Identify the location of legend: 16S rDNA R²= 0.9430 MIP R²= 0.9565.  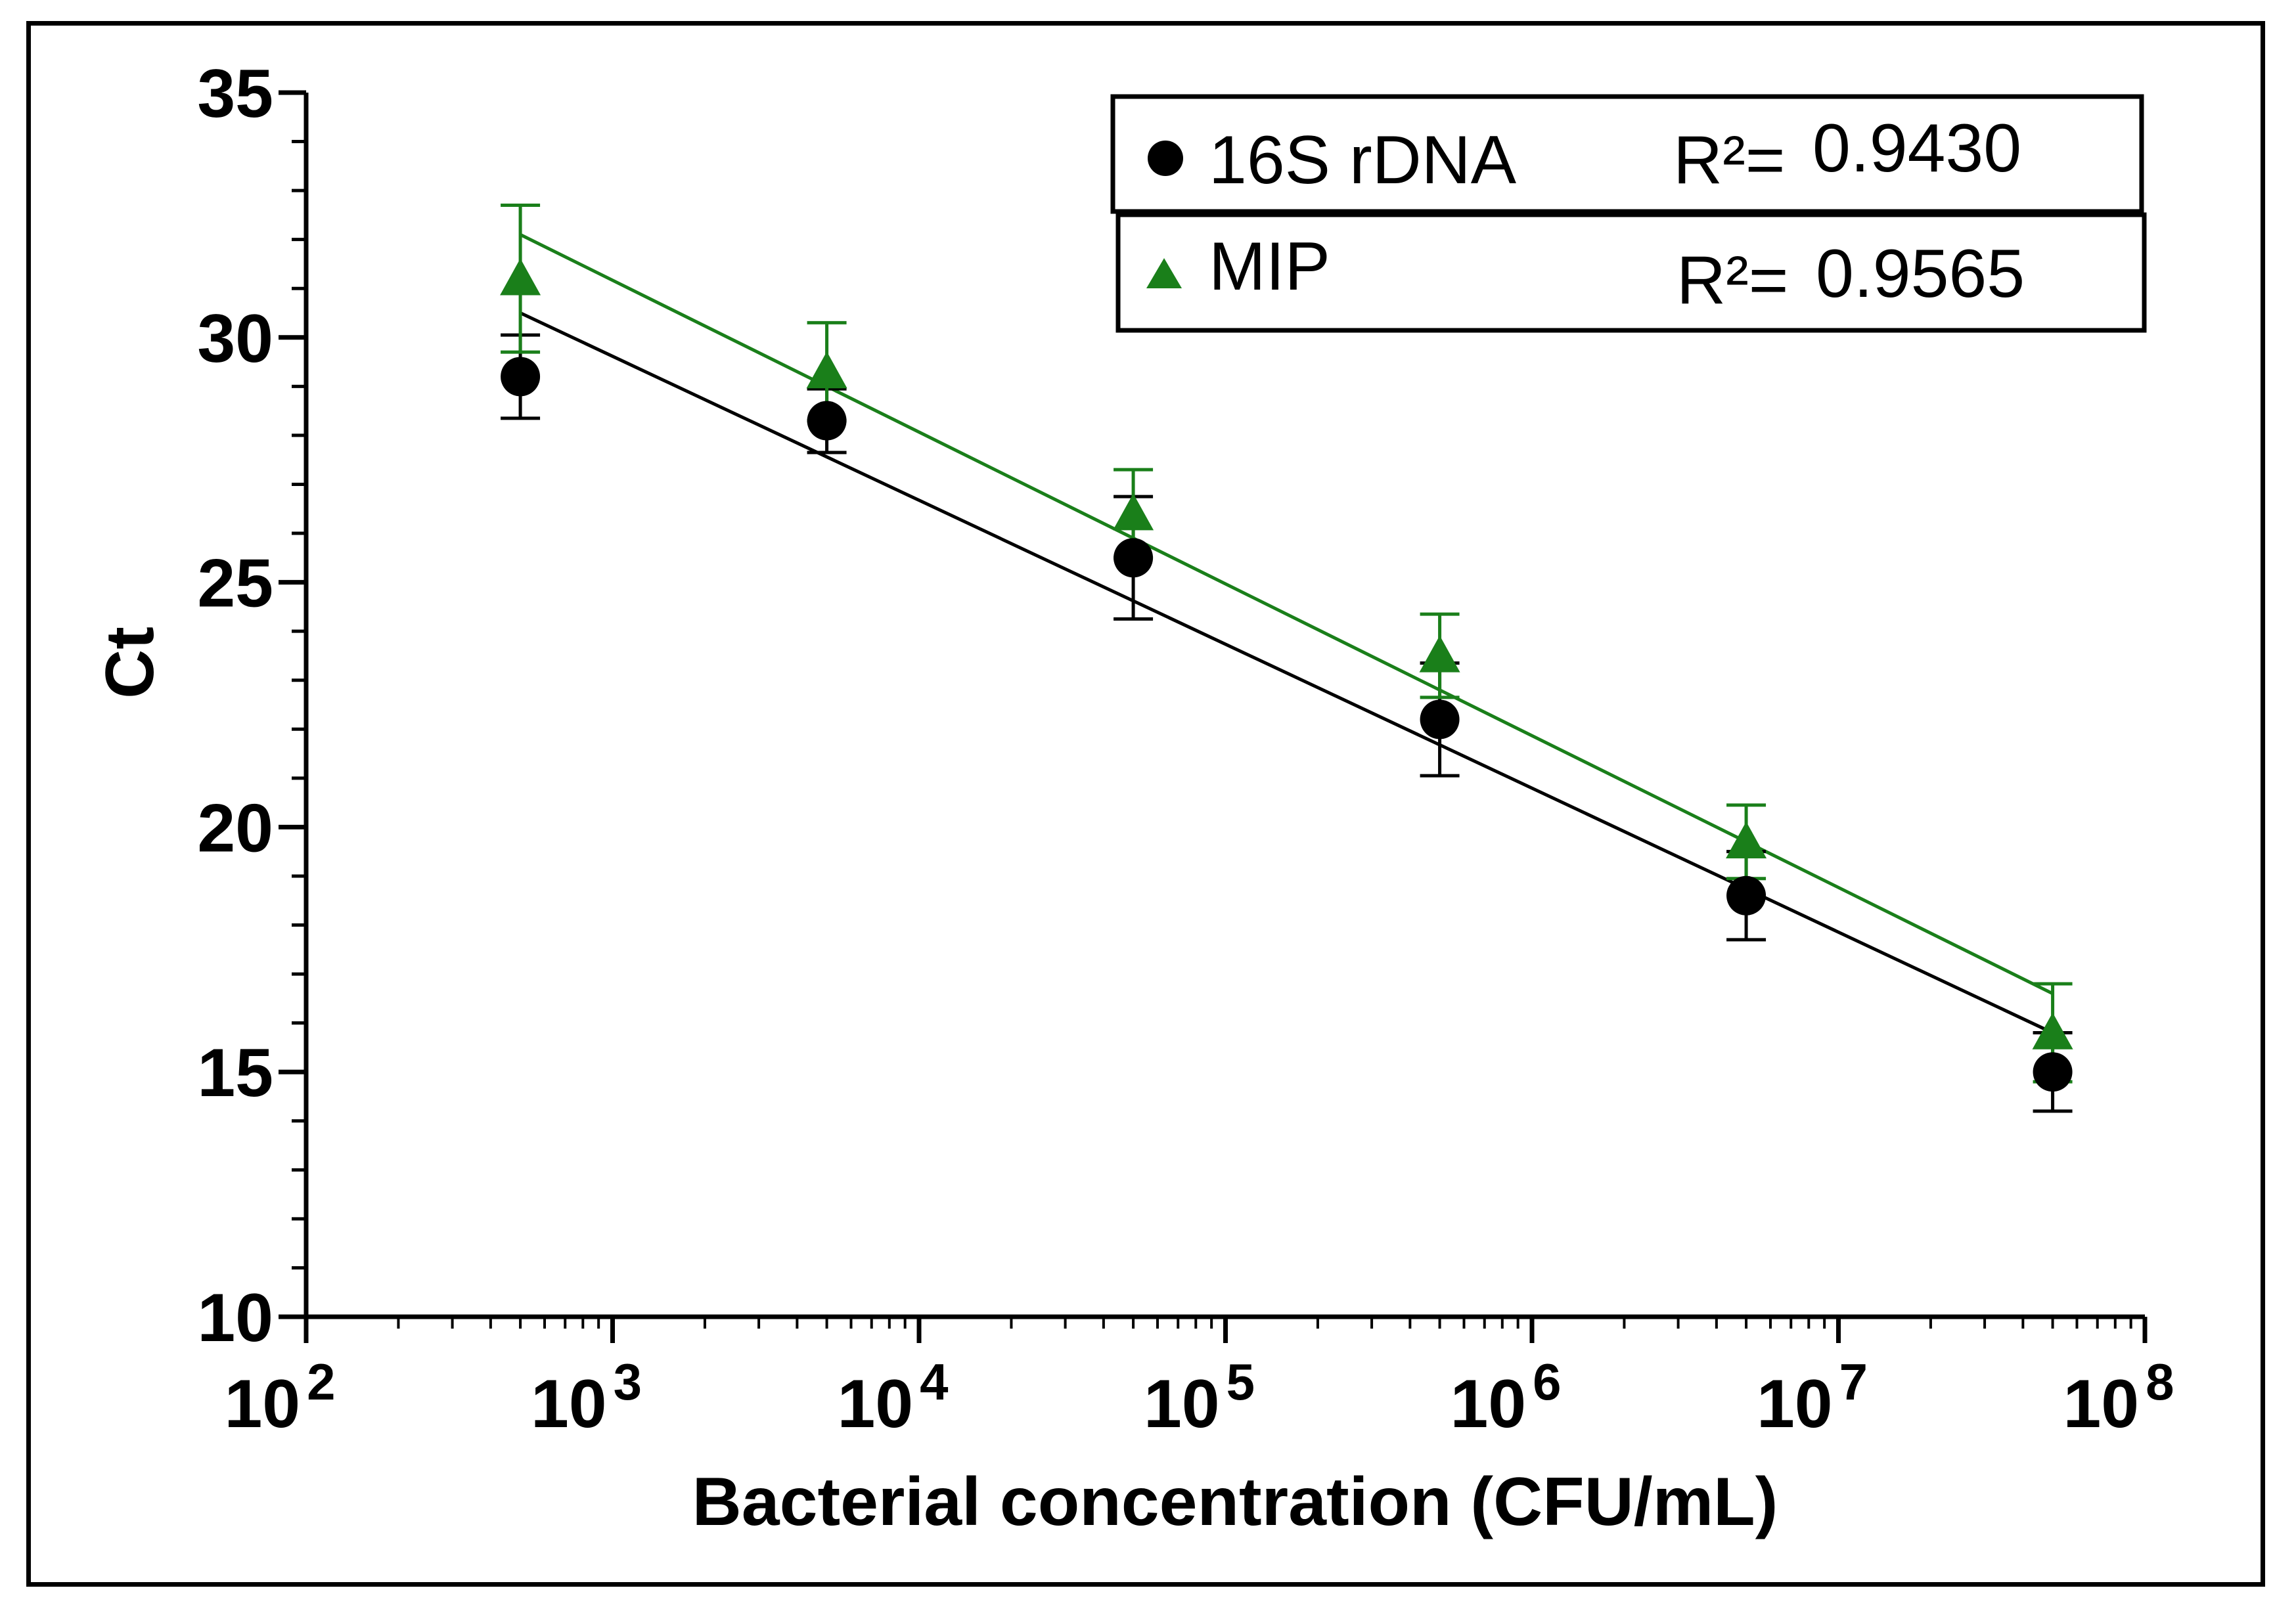
(1628, 214).